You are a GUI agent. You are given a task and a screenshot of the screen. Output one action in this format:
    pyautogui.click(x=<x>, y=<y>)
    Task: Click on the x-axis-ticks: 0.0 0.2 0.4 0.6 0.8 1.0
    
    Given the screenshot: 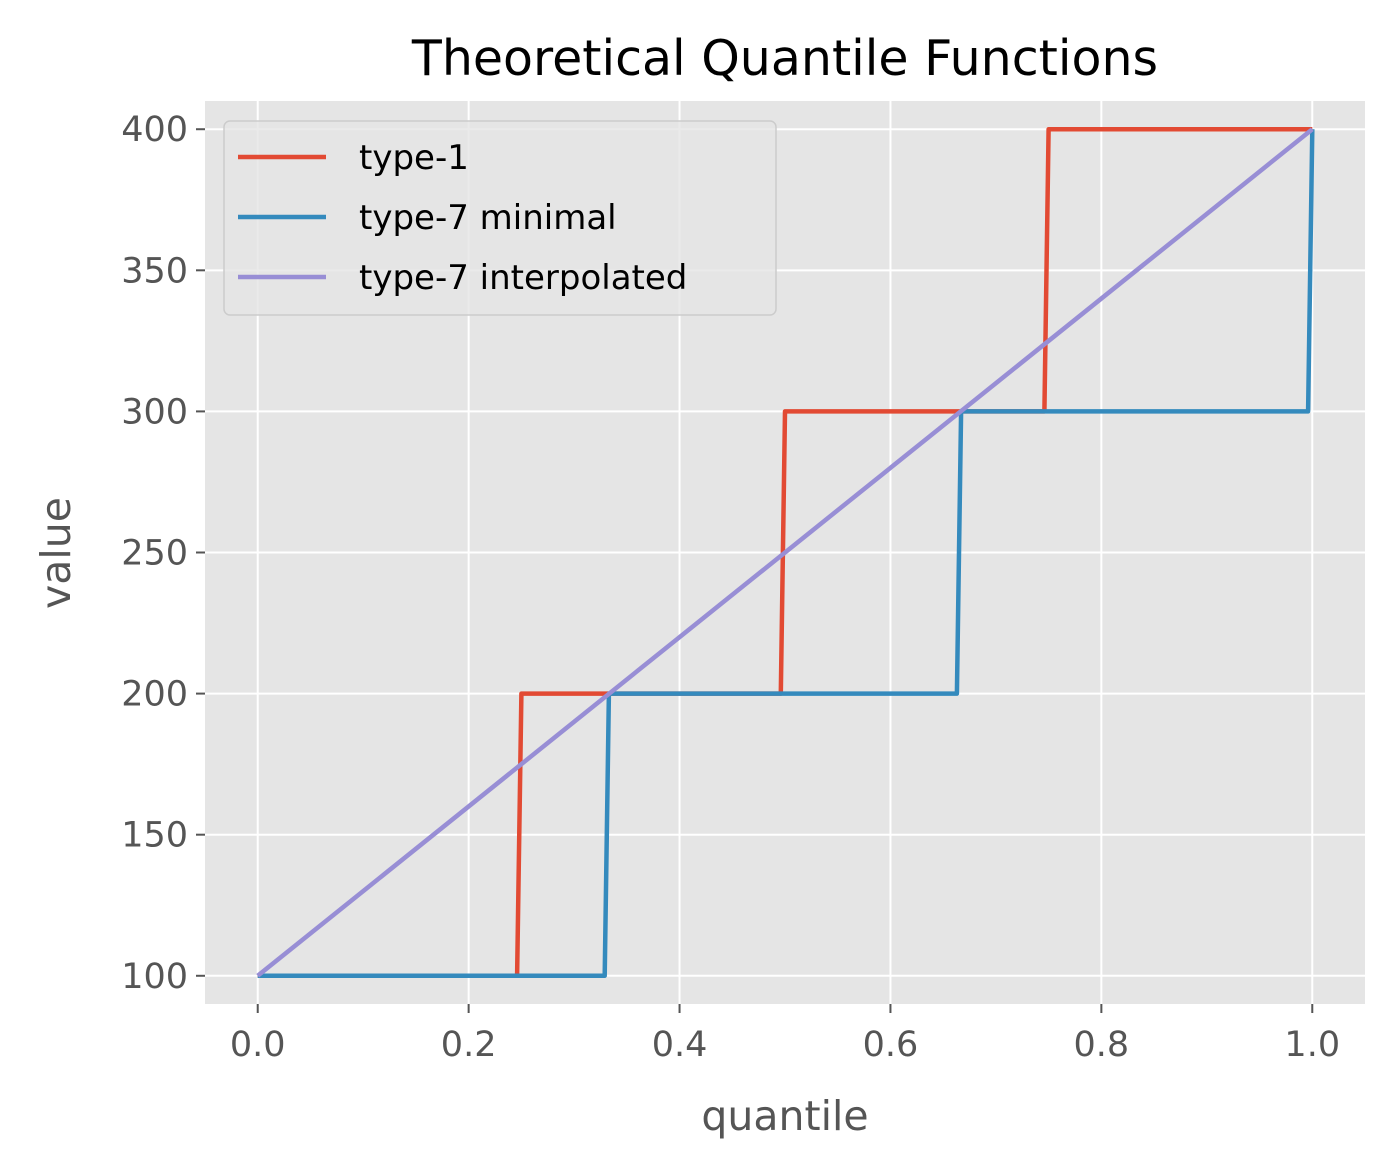 What is the action you would take?
    pyautogui.click(x=785, y=1034)
    